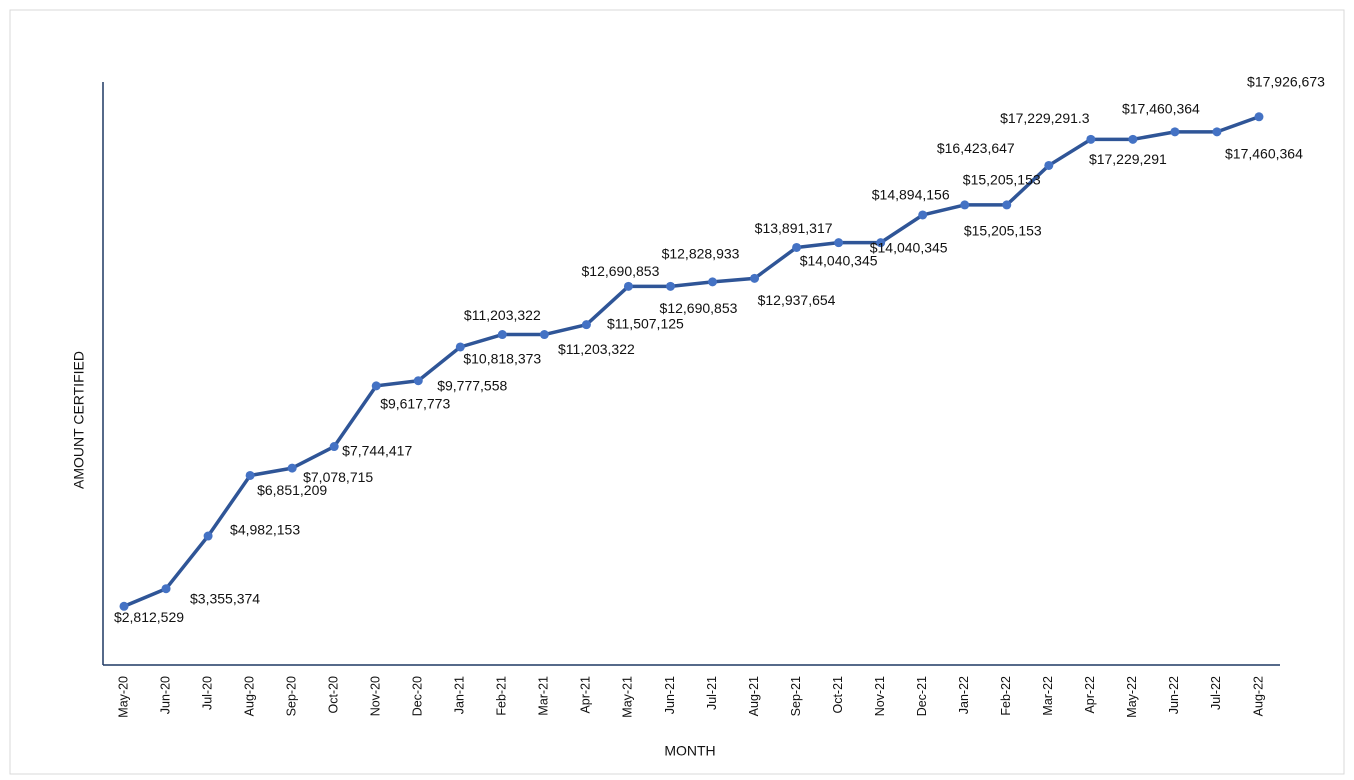  I want to click on data-label: $17,926,673, so click(1286, 81).